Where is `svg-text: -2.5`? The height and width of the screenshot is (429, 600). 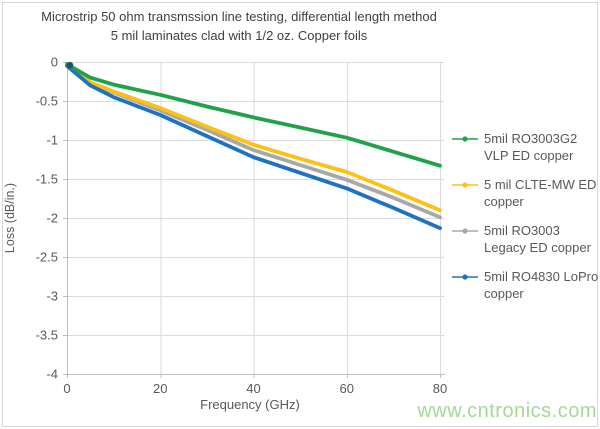 svg-text: -2.5 is located at coordinates (47, 257).